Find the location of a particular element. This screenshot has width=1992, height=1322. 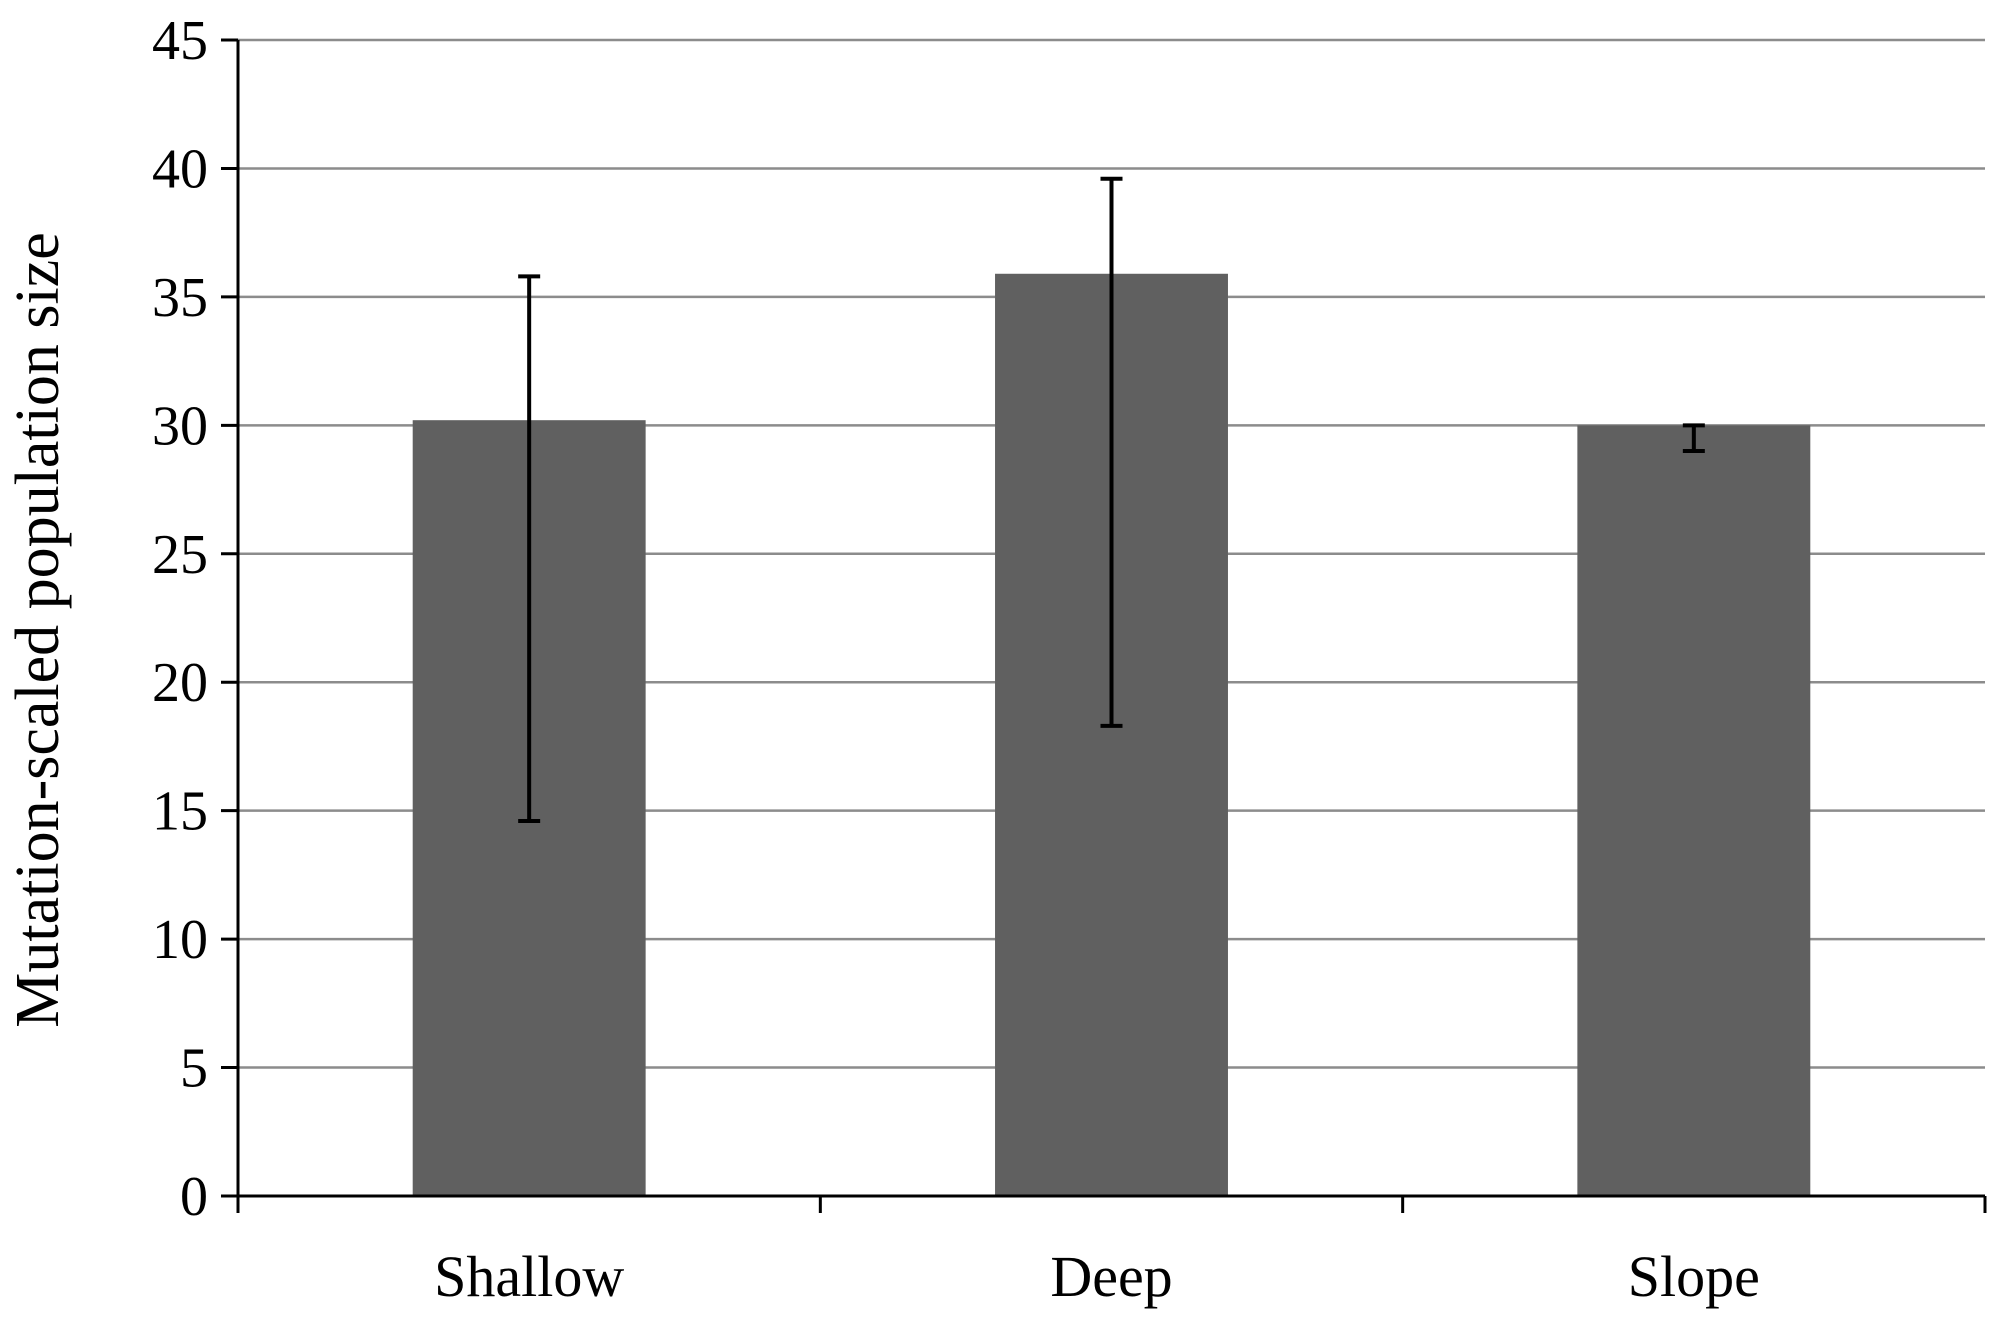

y-axis-title: Mutation-scaled population size is located at coordinates (38, 629).